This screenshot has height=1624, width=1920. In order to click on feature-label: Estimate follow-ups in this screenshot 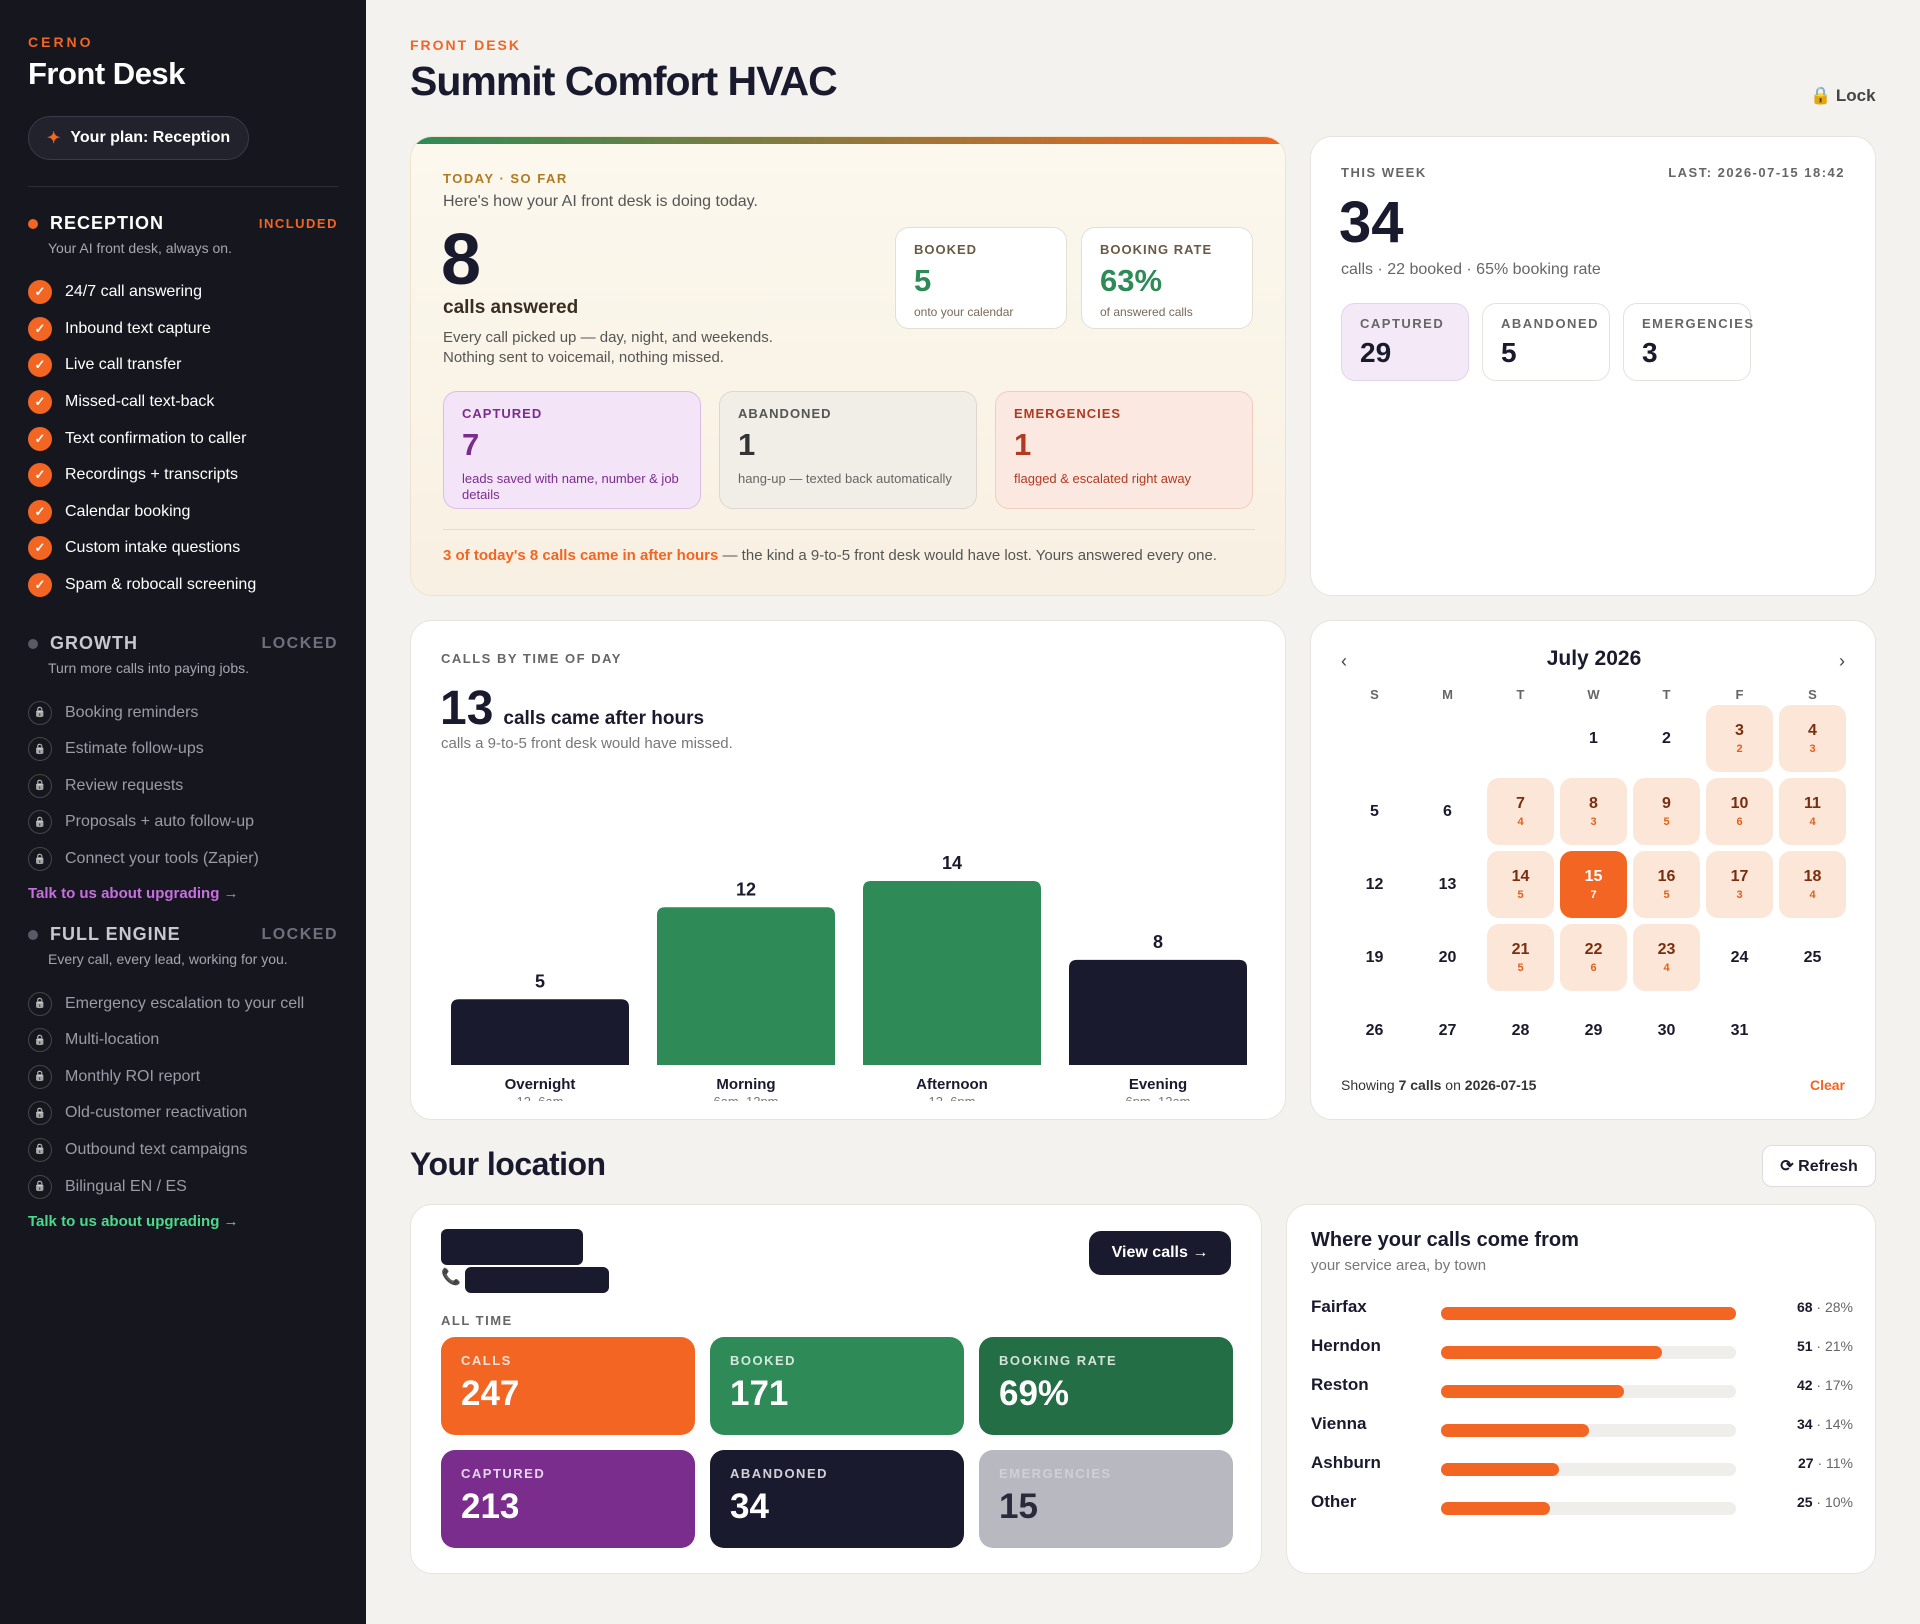, I will do `click(134, 749)`.